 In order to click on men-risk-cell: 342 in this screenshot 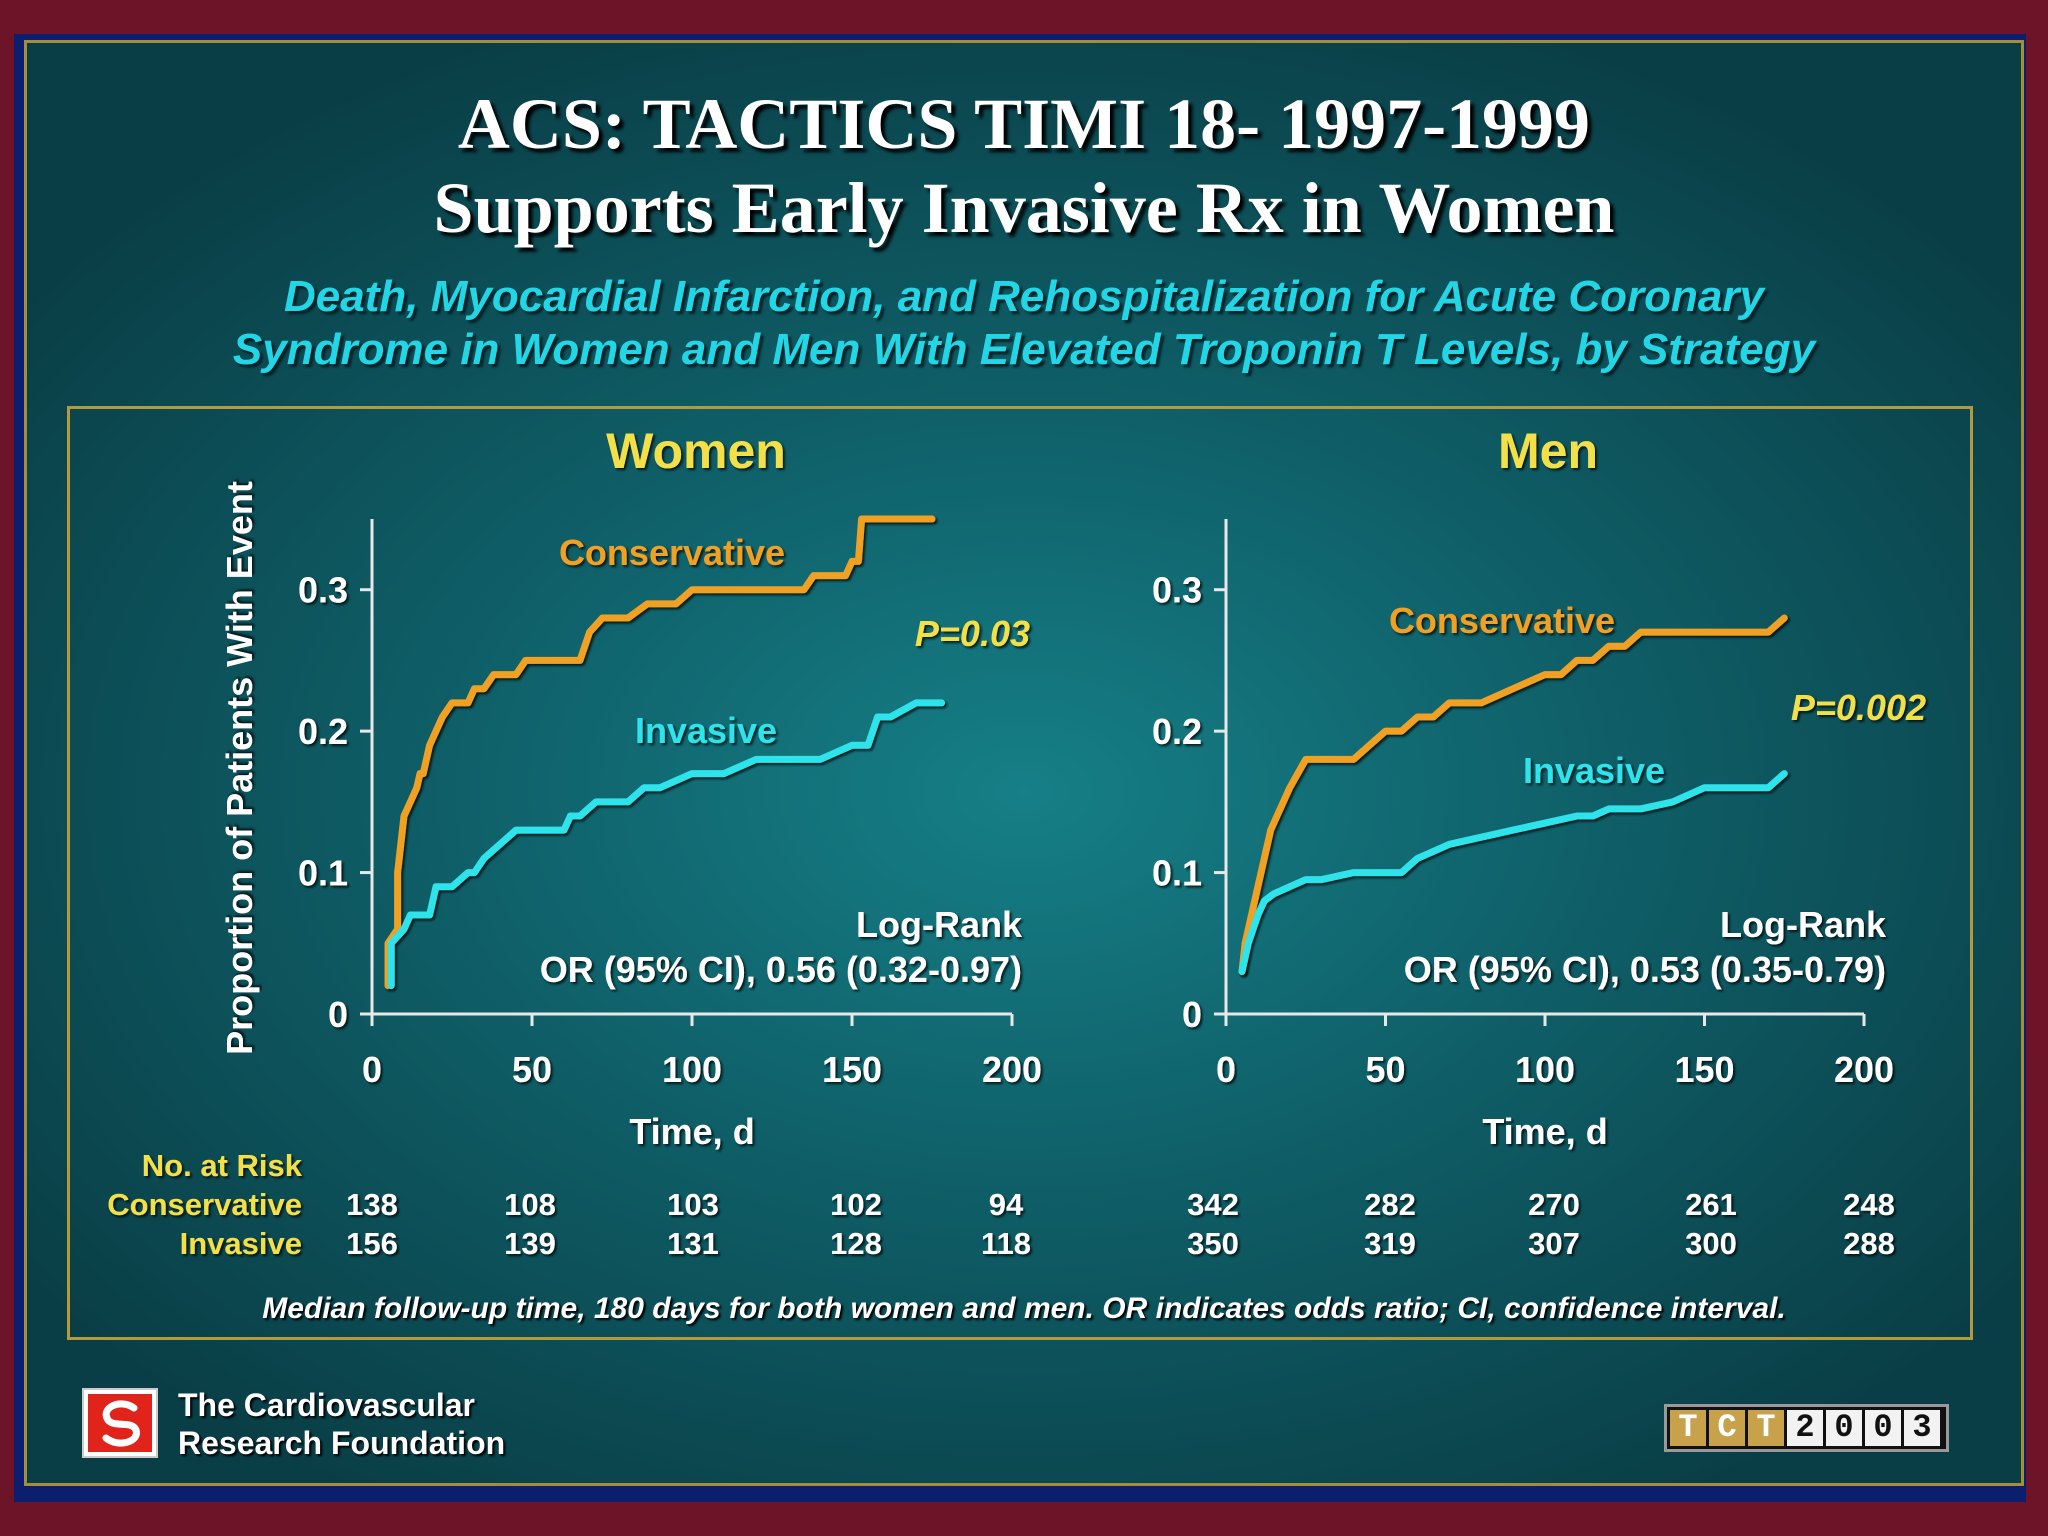, I will do `click(1213, 1204)`.